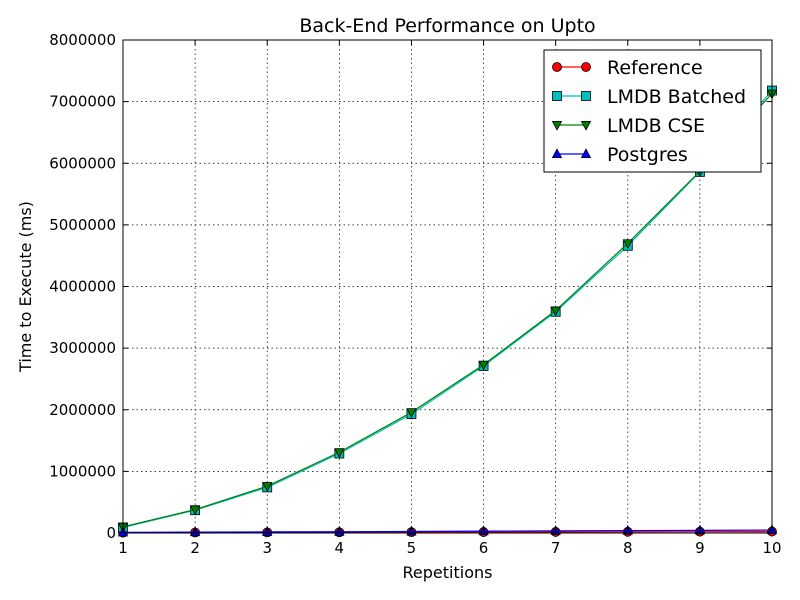  Describe the element at coordinates (82, 471) in the screenshot. I see `y-tick-label: 1000000` at that location.